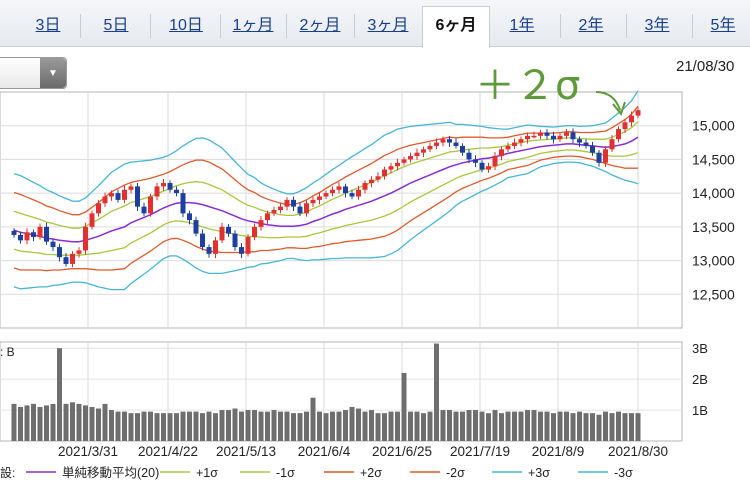 The image size is (750, 492). What do you see at coordinates (713, 227) in the screenshot?
I see `price-tick-label: 13,500` at bounding box center [713, 227].